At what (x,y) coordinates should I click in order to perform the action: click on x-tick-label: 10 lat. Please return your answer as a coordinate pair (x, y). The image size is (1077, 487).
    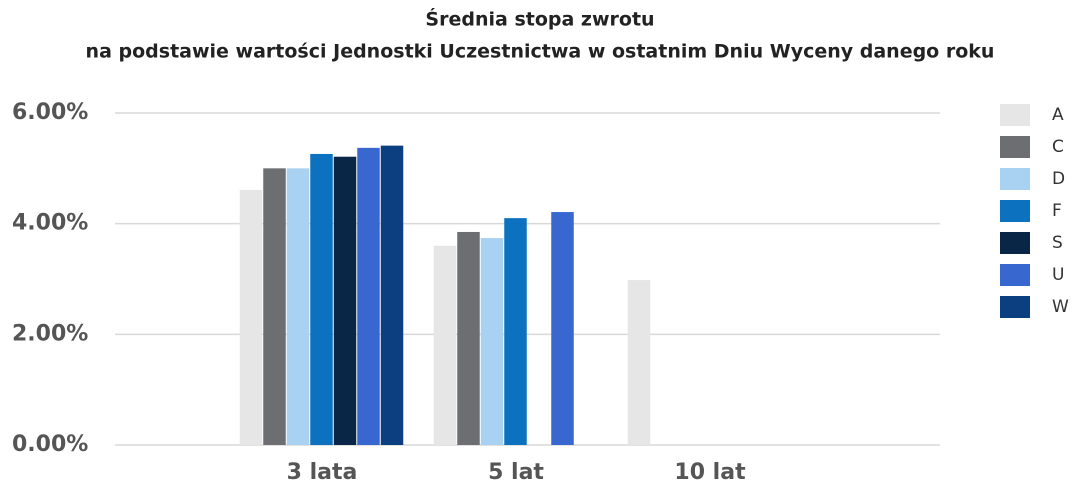
    Looking at the image, I should click on (710, 472).